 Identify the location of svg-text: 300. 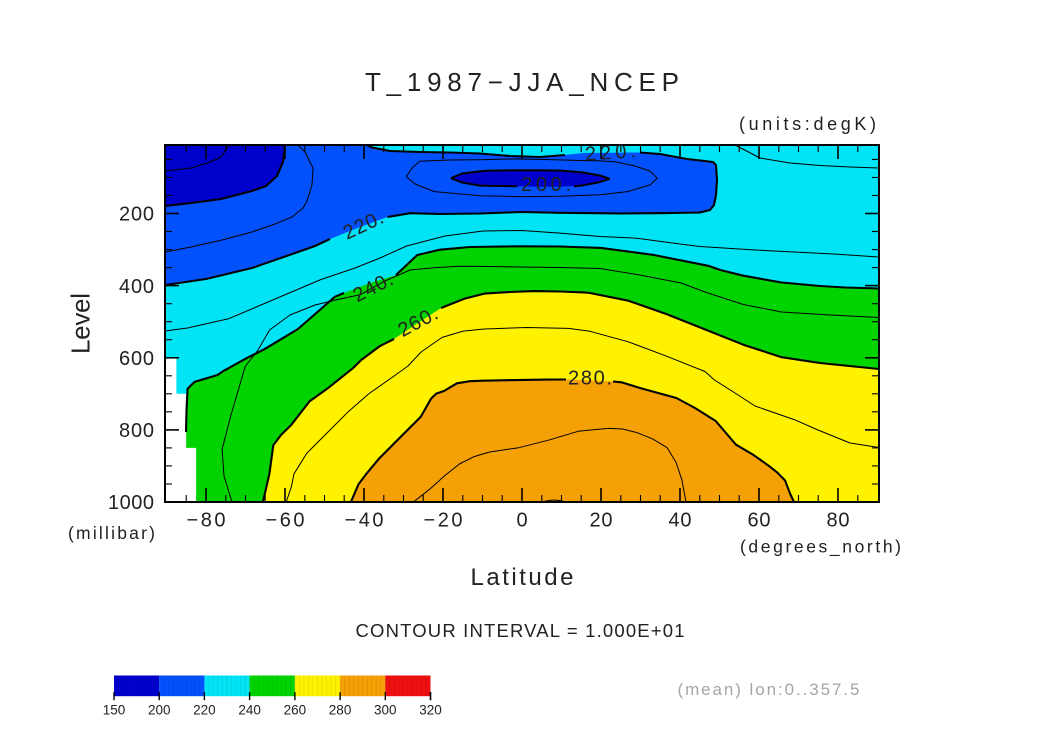
(385, 710).